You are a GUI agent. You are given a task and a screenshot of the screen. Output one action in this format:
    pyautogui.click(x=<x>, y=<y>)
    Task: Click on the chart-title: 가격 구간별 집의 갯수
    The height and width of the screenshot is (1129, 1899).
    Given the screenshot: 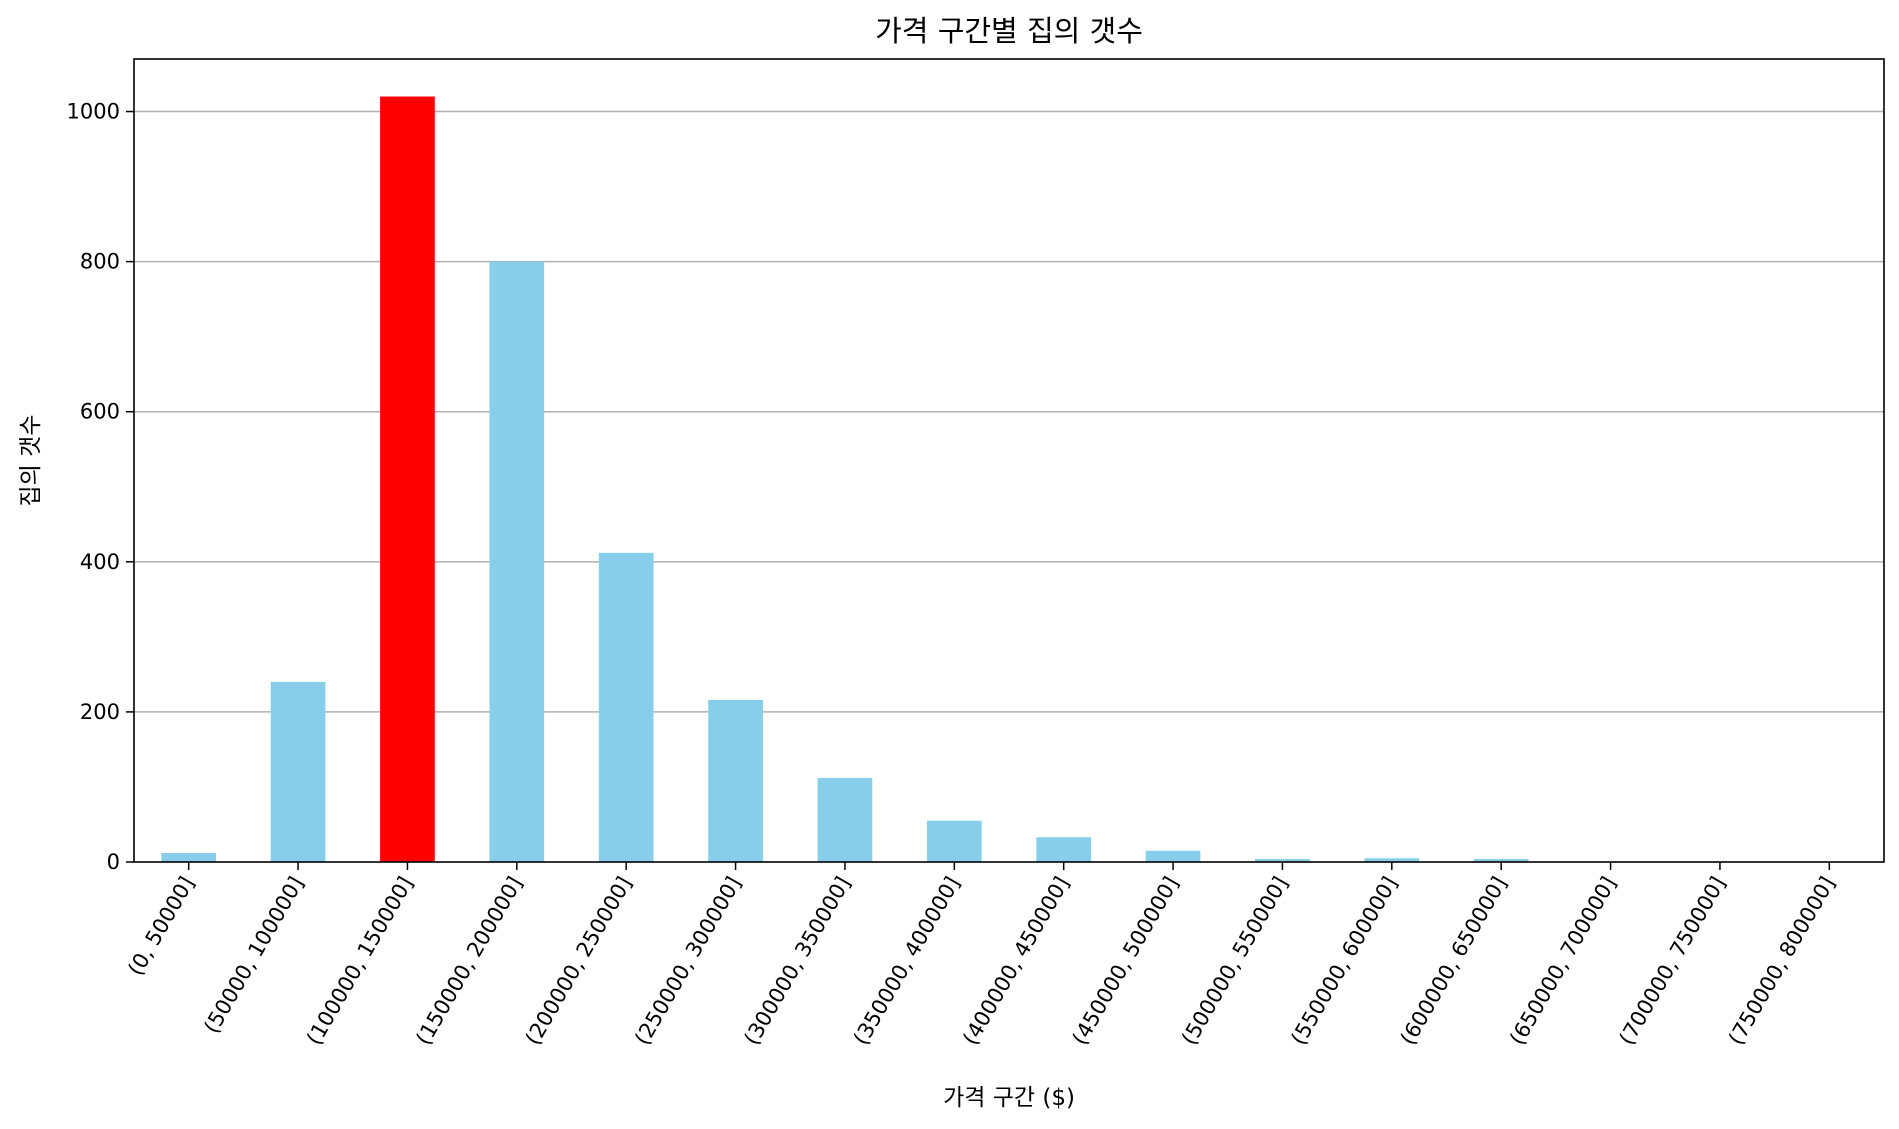 What is the action you would take?
    pyautogui.click(x=1009, y=31)
    